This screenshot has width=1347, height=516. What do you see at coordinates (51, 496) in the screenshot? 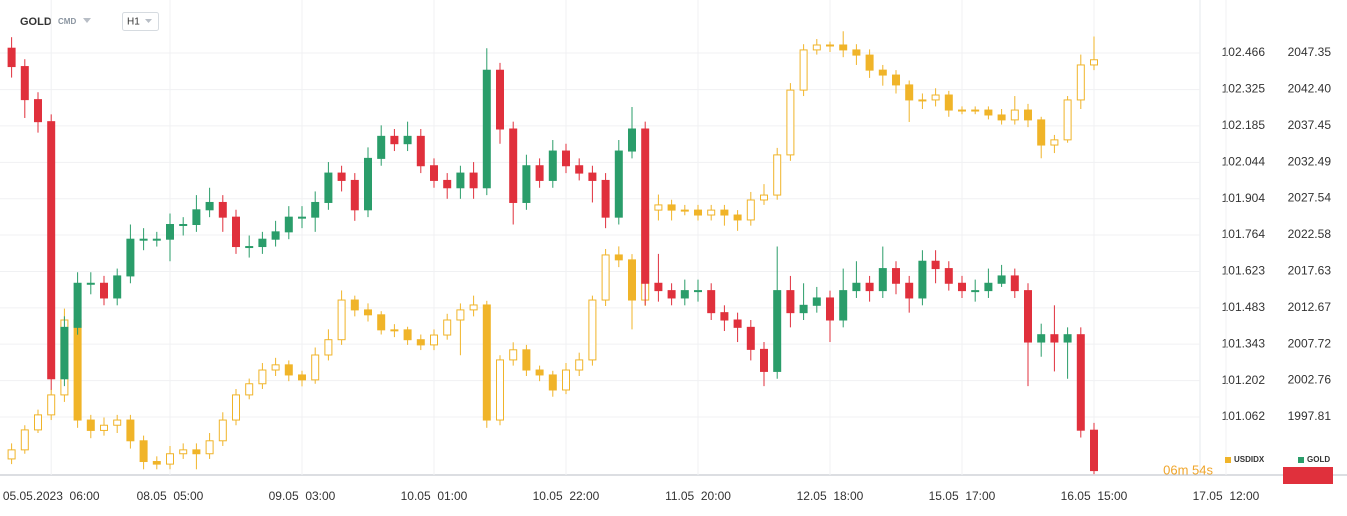
I see `x-tick-label: 05.05.2023 06:00` at bounding box center [51, 496].